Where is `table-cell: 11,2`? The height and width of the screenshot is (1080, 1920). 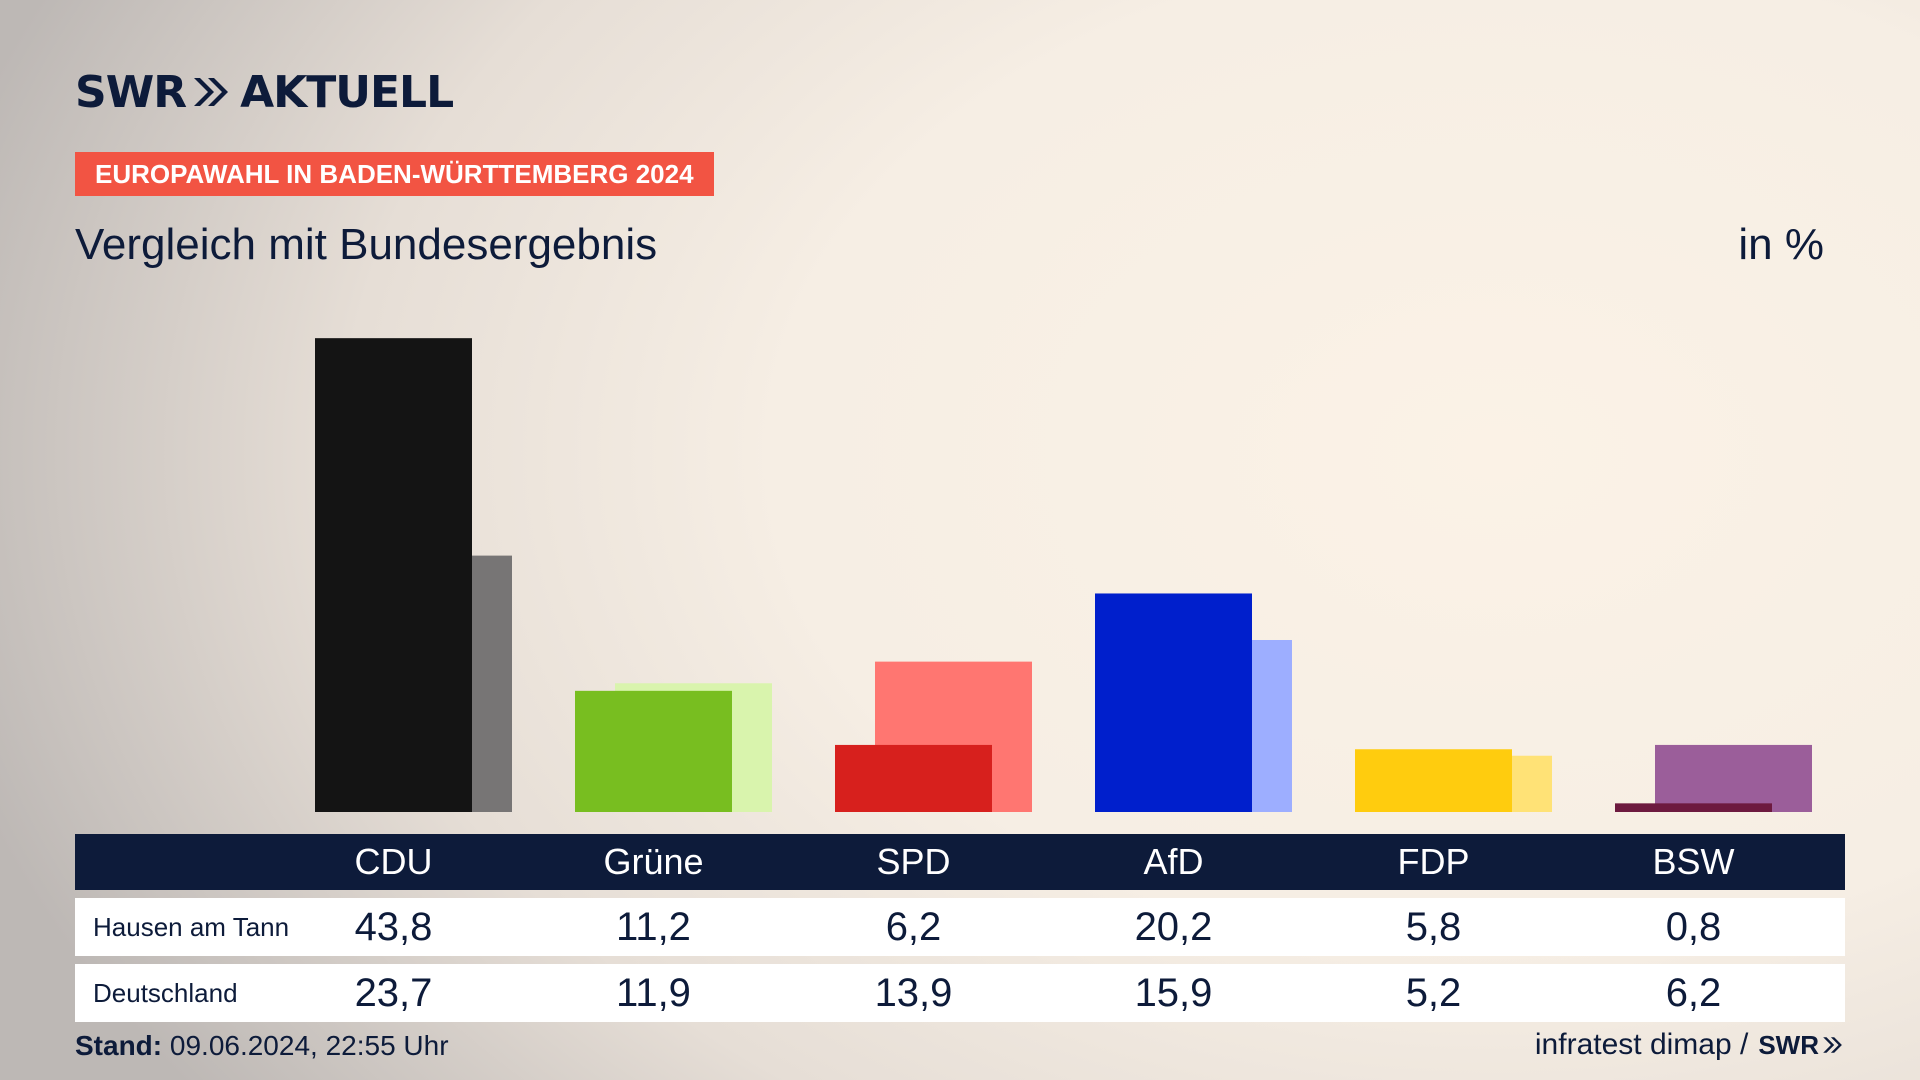 table-cell: 11,2 is located at coordinates (653, 927).